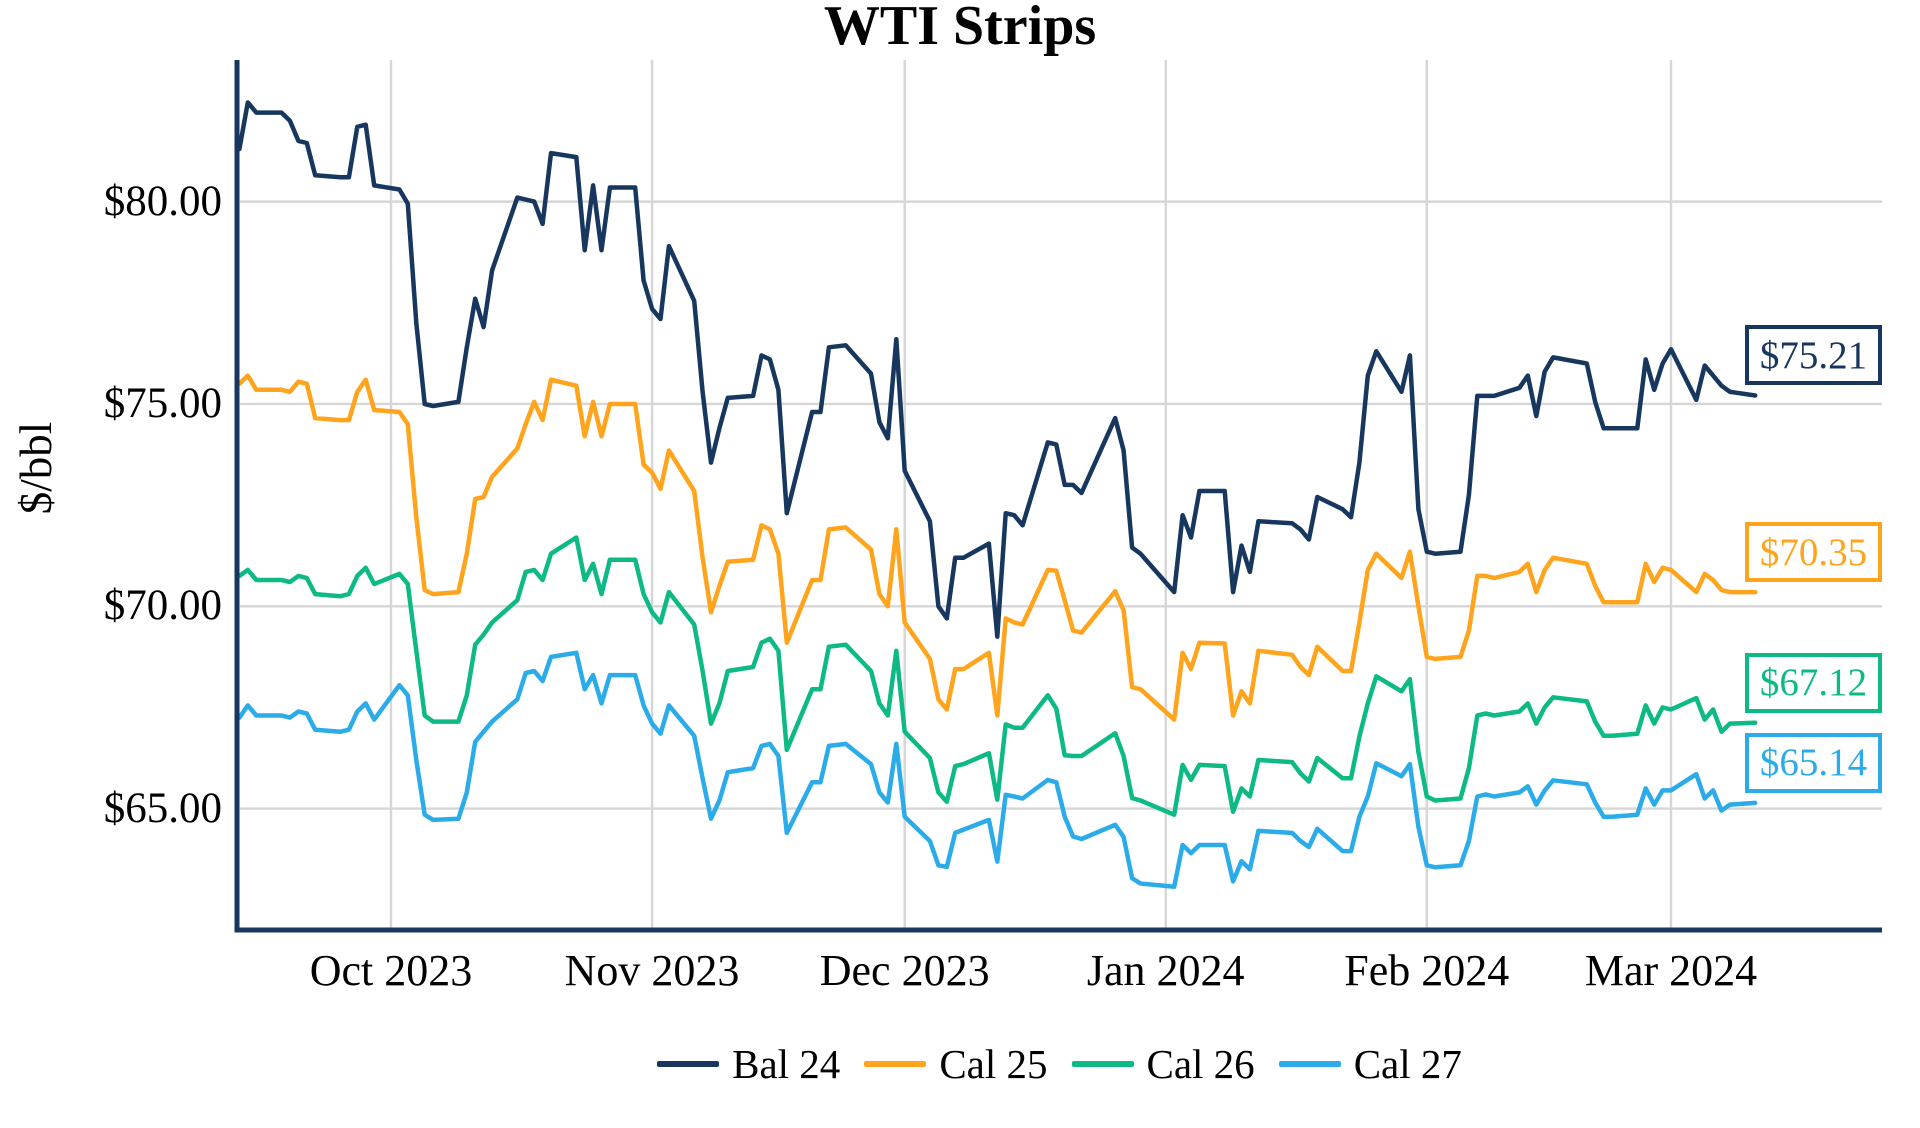 The width and height of the screenshot is (1920, 1128). What do you see at coordinates (1427, 970) in the screenshot?
I see `x-tick-label: Feb 2024` at bounding box center [1427, 970].